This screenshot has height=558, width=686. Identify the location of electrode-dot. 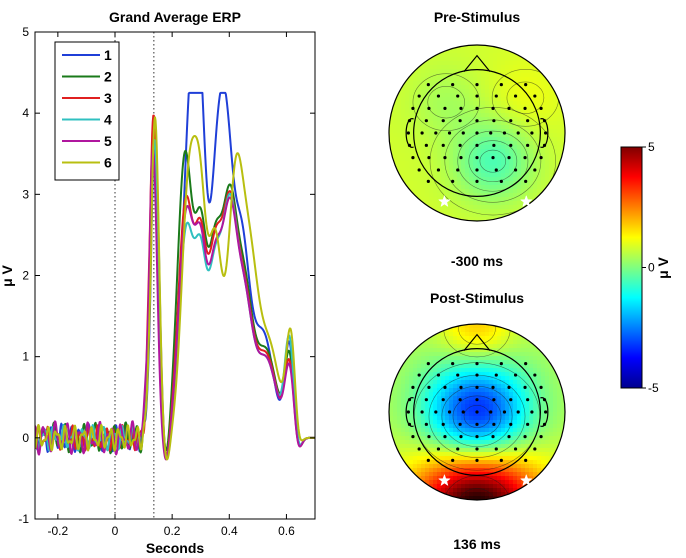
(546, 133).